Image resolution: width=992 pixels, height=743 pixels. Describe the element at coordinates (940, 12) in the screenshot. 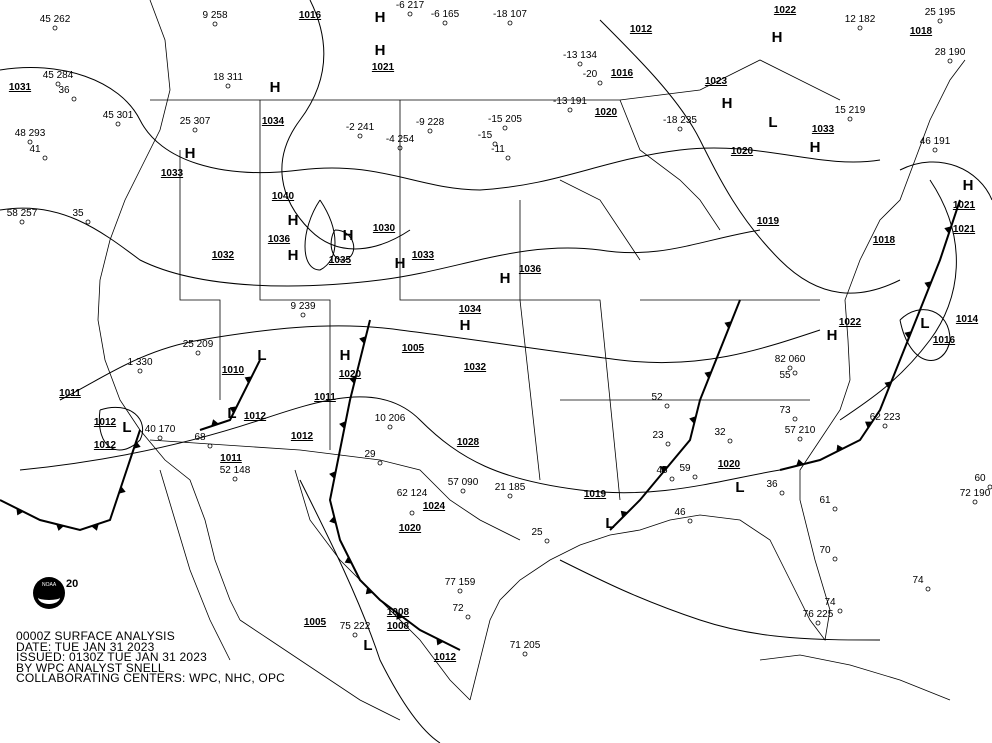

I see `station-value: 25 195` at that location.